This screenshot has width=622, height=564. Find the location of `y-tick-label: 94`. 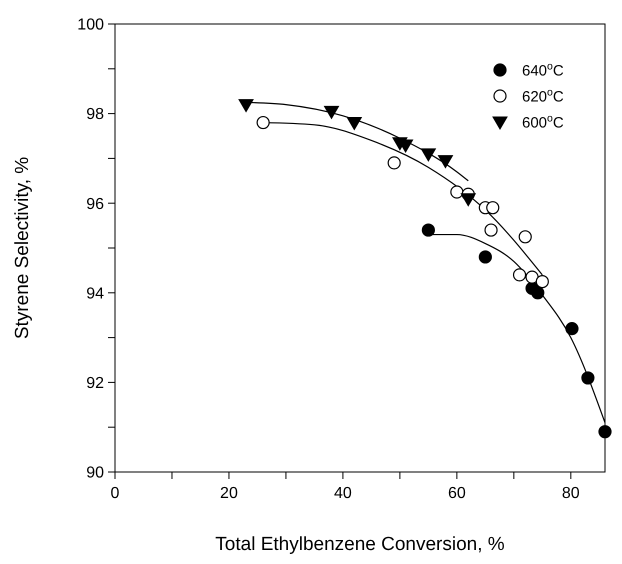

y-tick-label: 94 is located at coordinates (95, 293).